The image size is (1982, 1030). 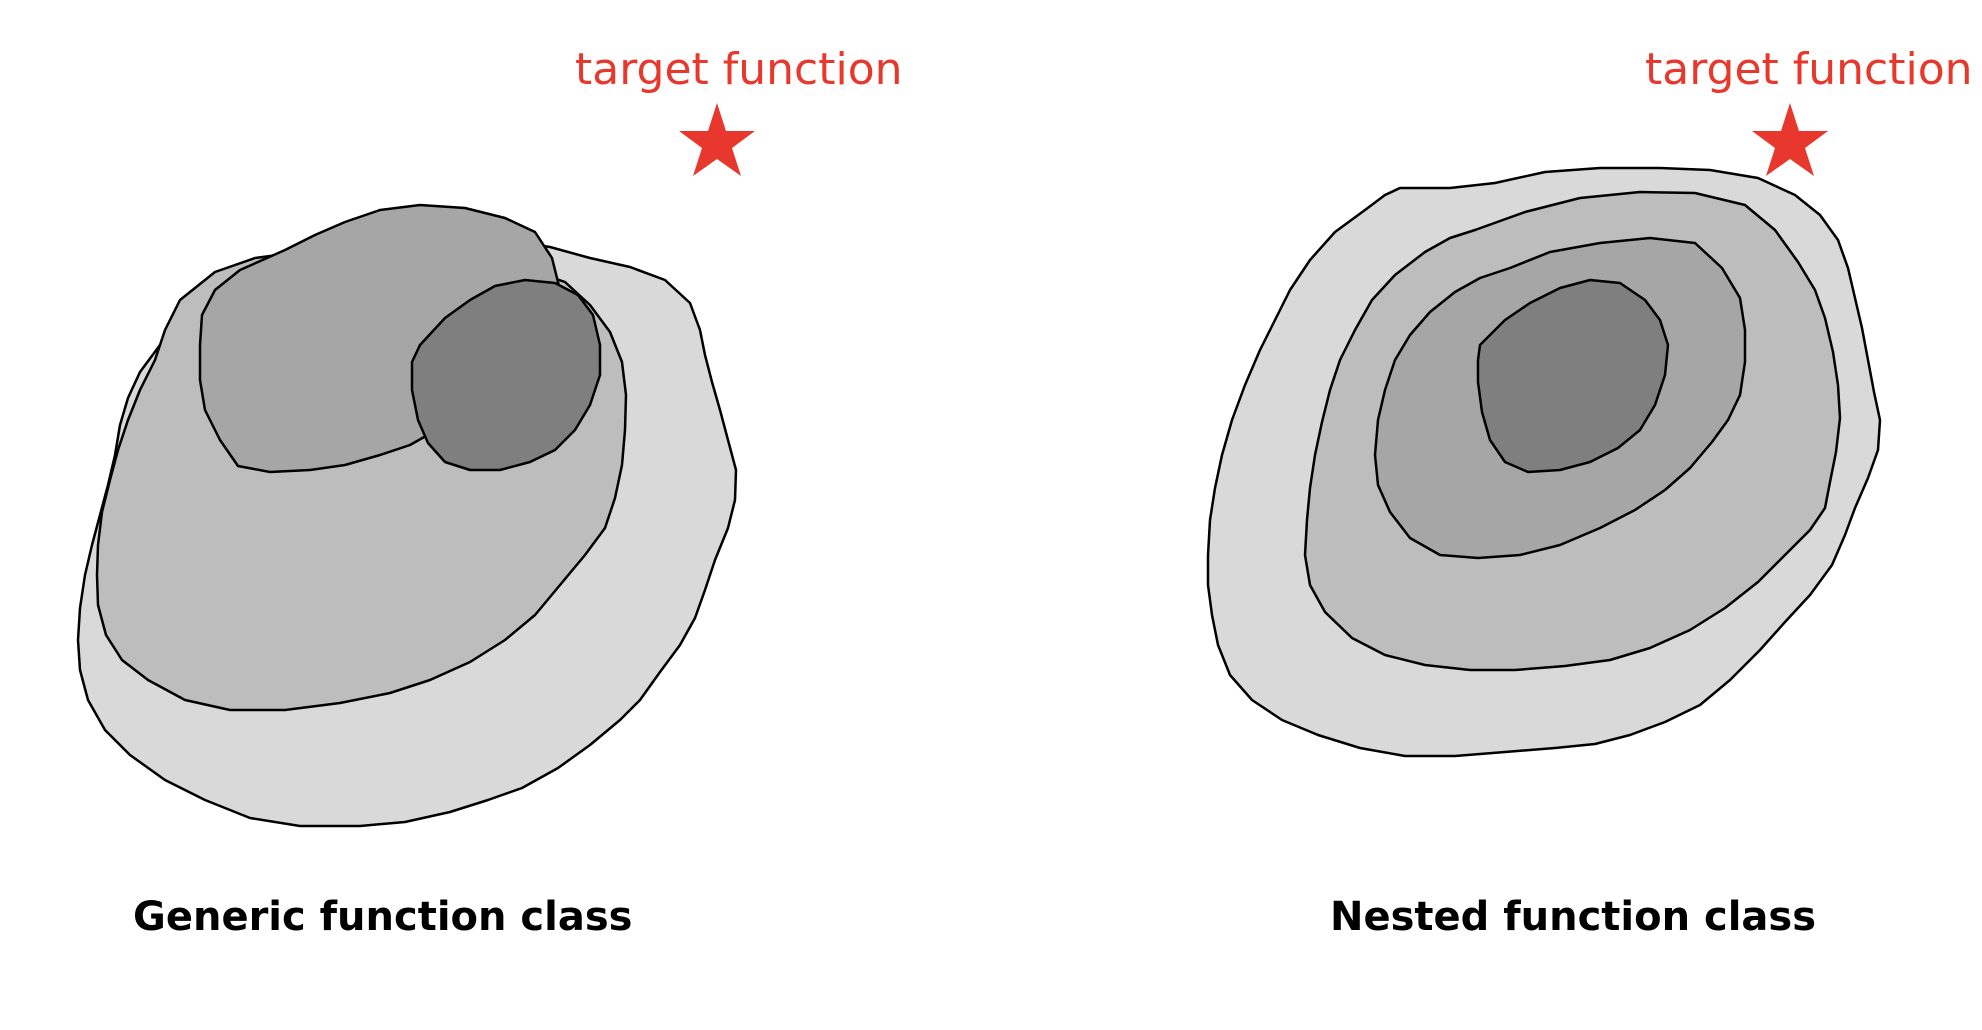 What do you see at coordinates (506, 375) in the screenshot?
I see `generic-core-region` at bounding box center [506, 375].